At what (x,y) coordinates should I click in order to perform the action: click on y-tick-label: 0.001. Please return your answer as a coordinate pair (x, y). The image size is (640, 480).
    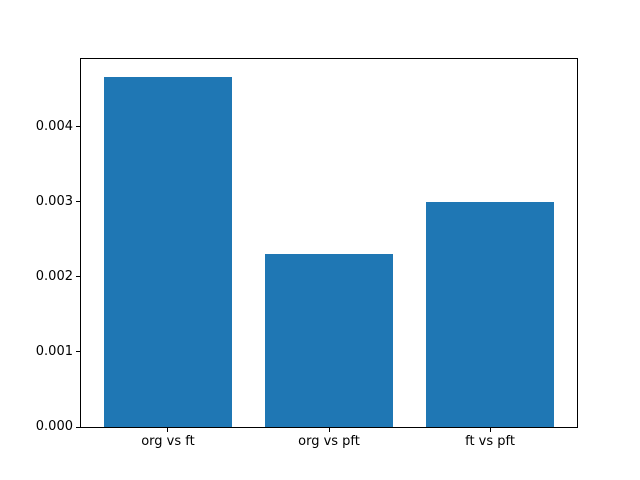
    Looking at the image, I should click on (54, 351).